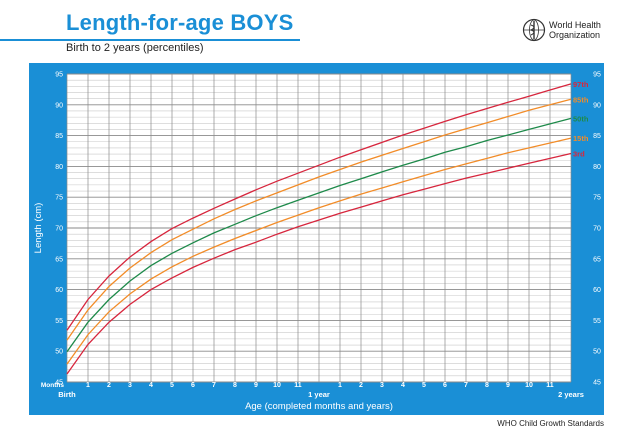 This screenshot has height=439, width=624. What do you see at coordinates (581, 84) in the screenshot?
I see `percentile-label-97th: 97th` at bounding box center [581, 84].